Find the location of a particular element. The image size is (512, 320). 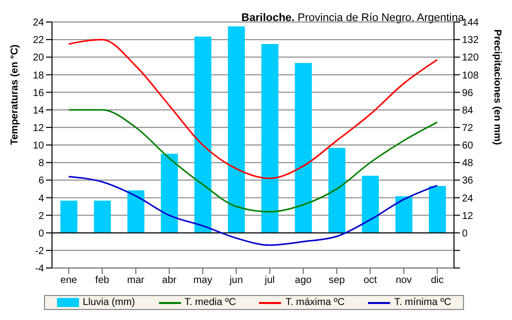

y2-tick-label: 108 is located at coordinates (471, 76).